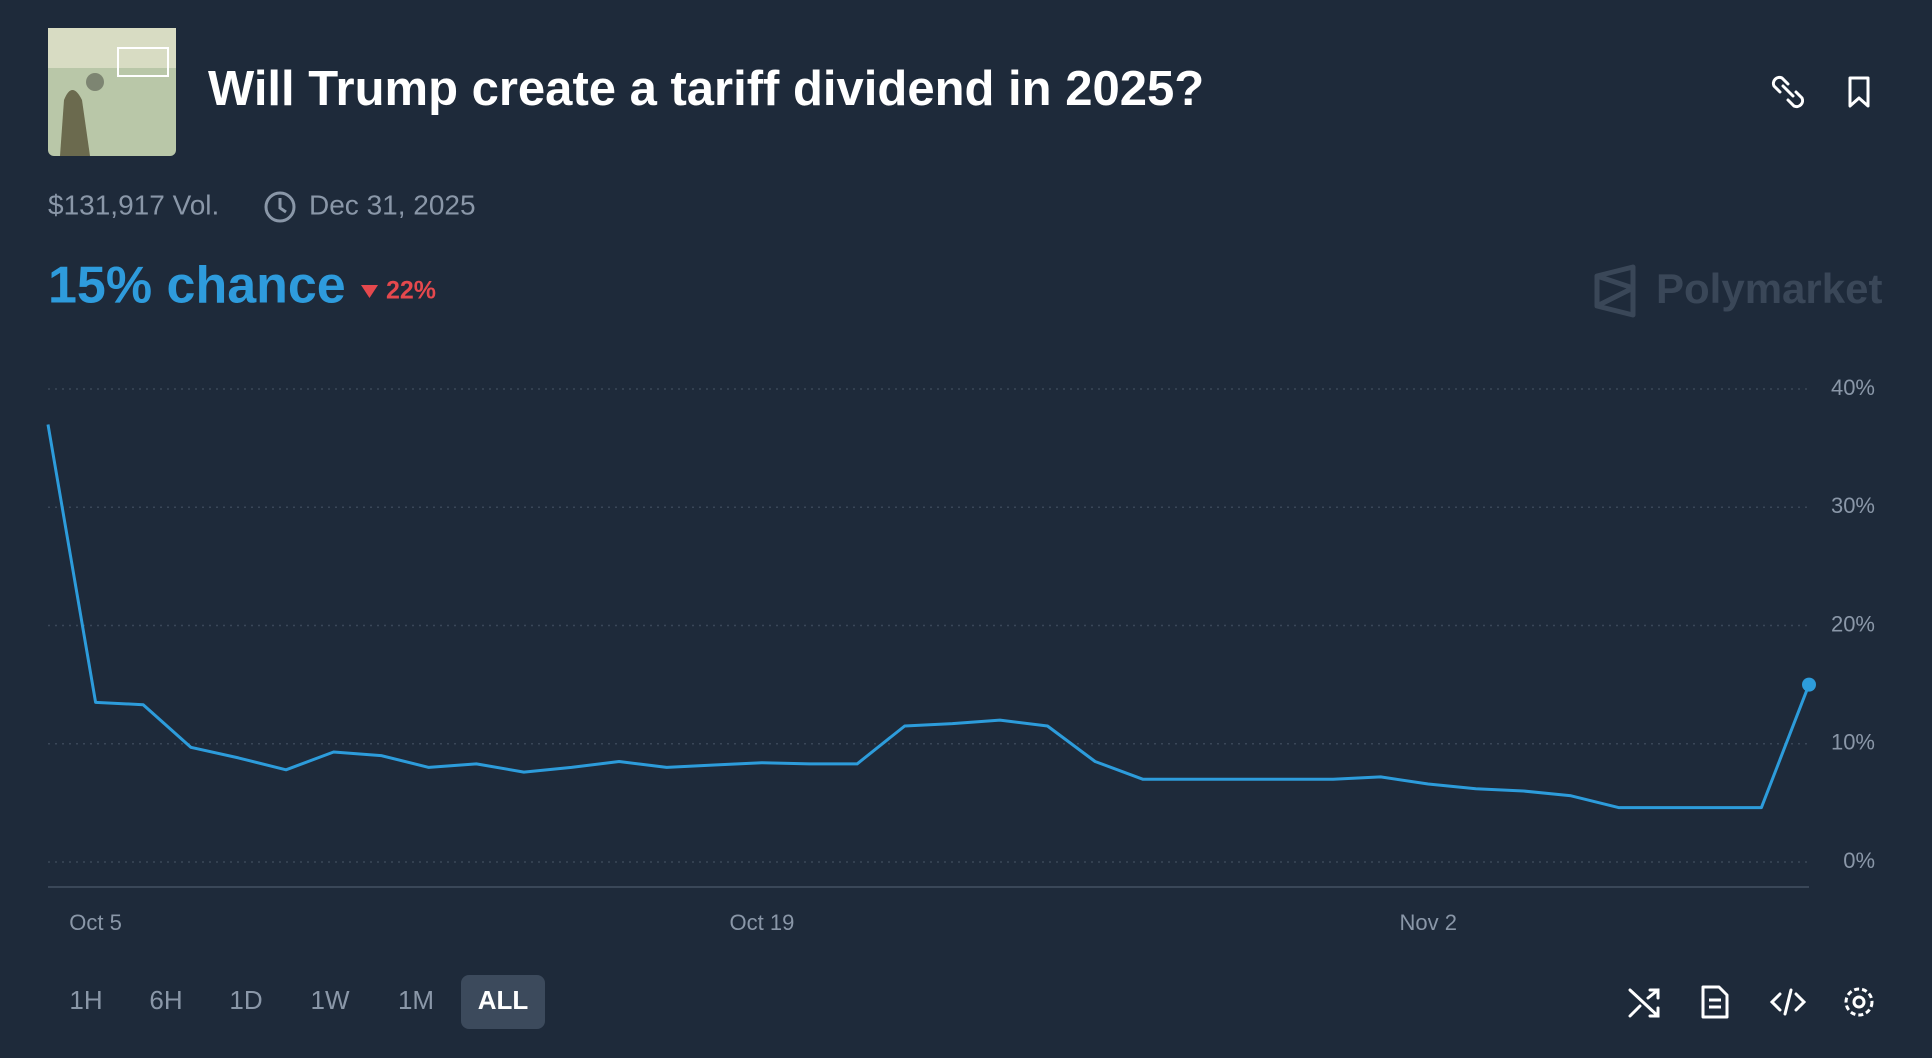 The height and width of the screenshot is (1058, 1932). Describe the element at coordinates (1853, 387) in the screenshot. I see `y-tick-label: 40%` at that location.